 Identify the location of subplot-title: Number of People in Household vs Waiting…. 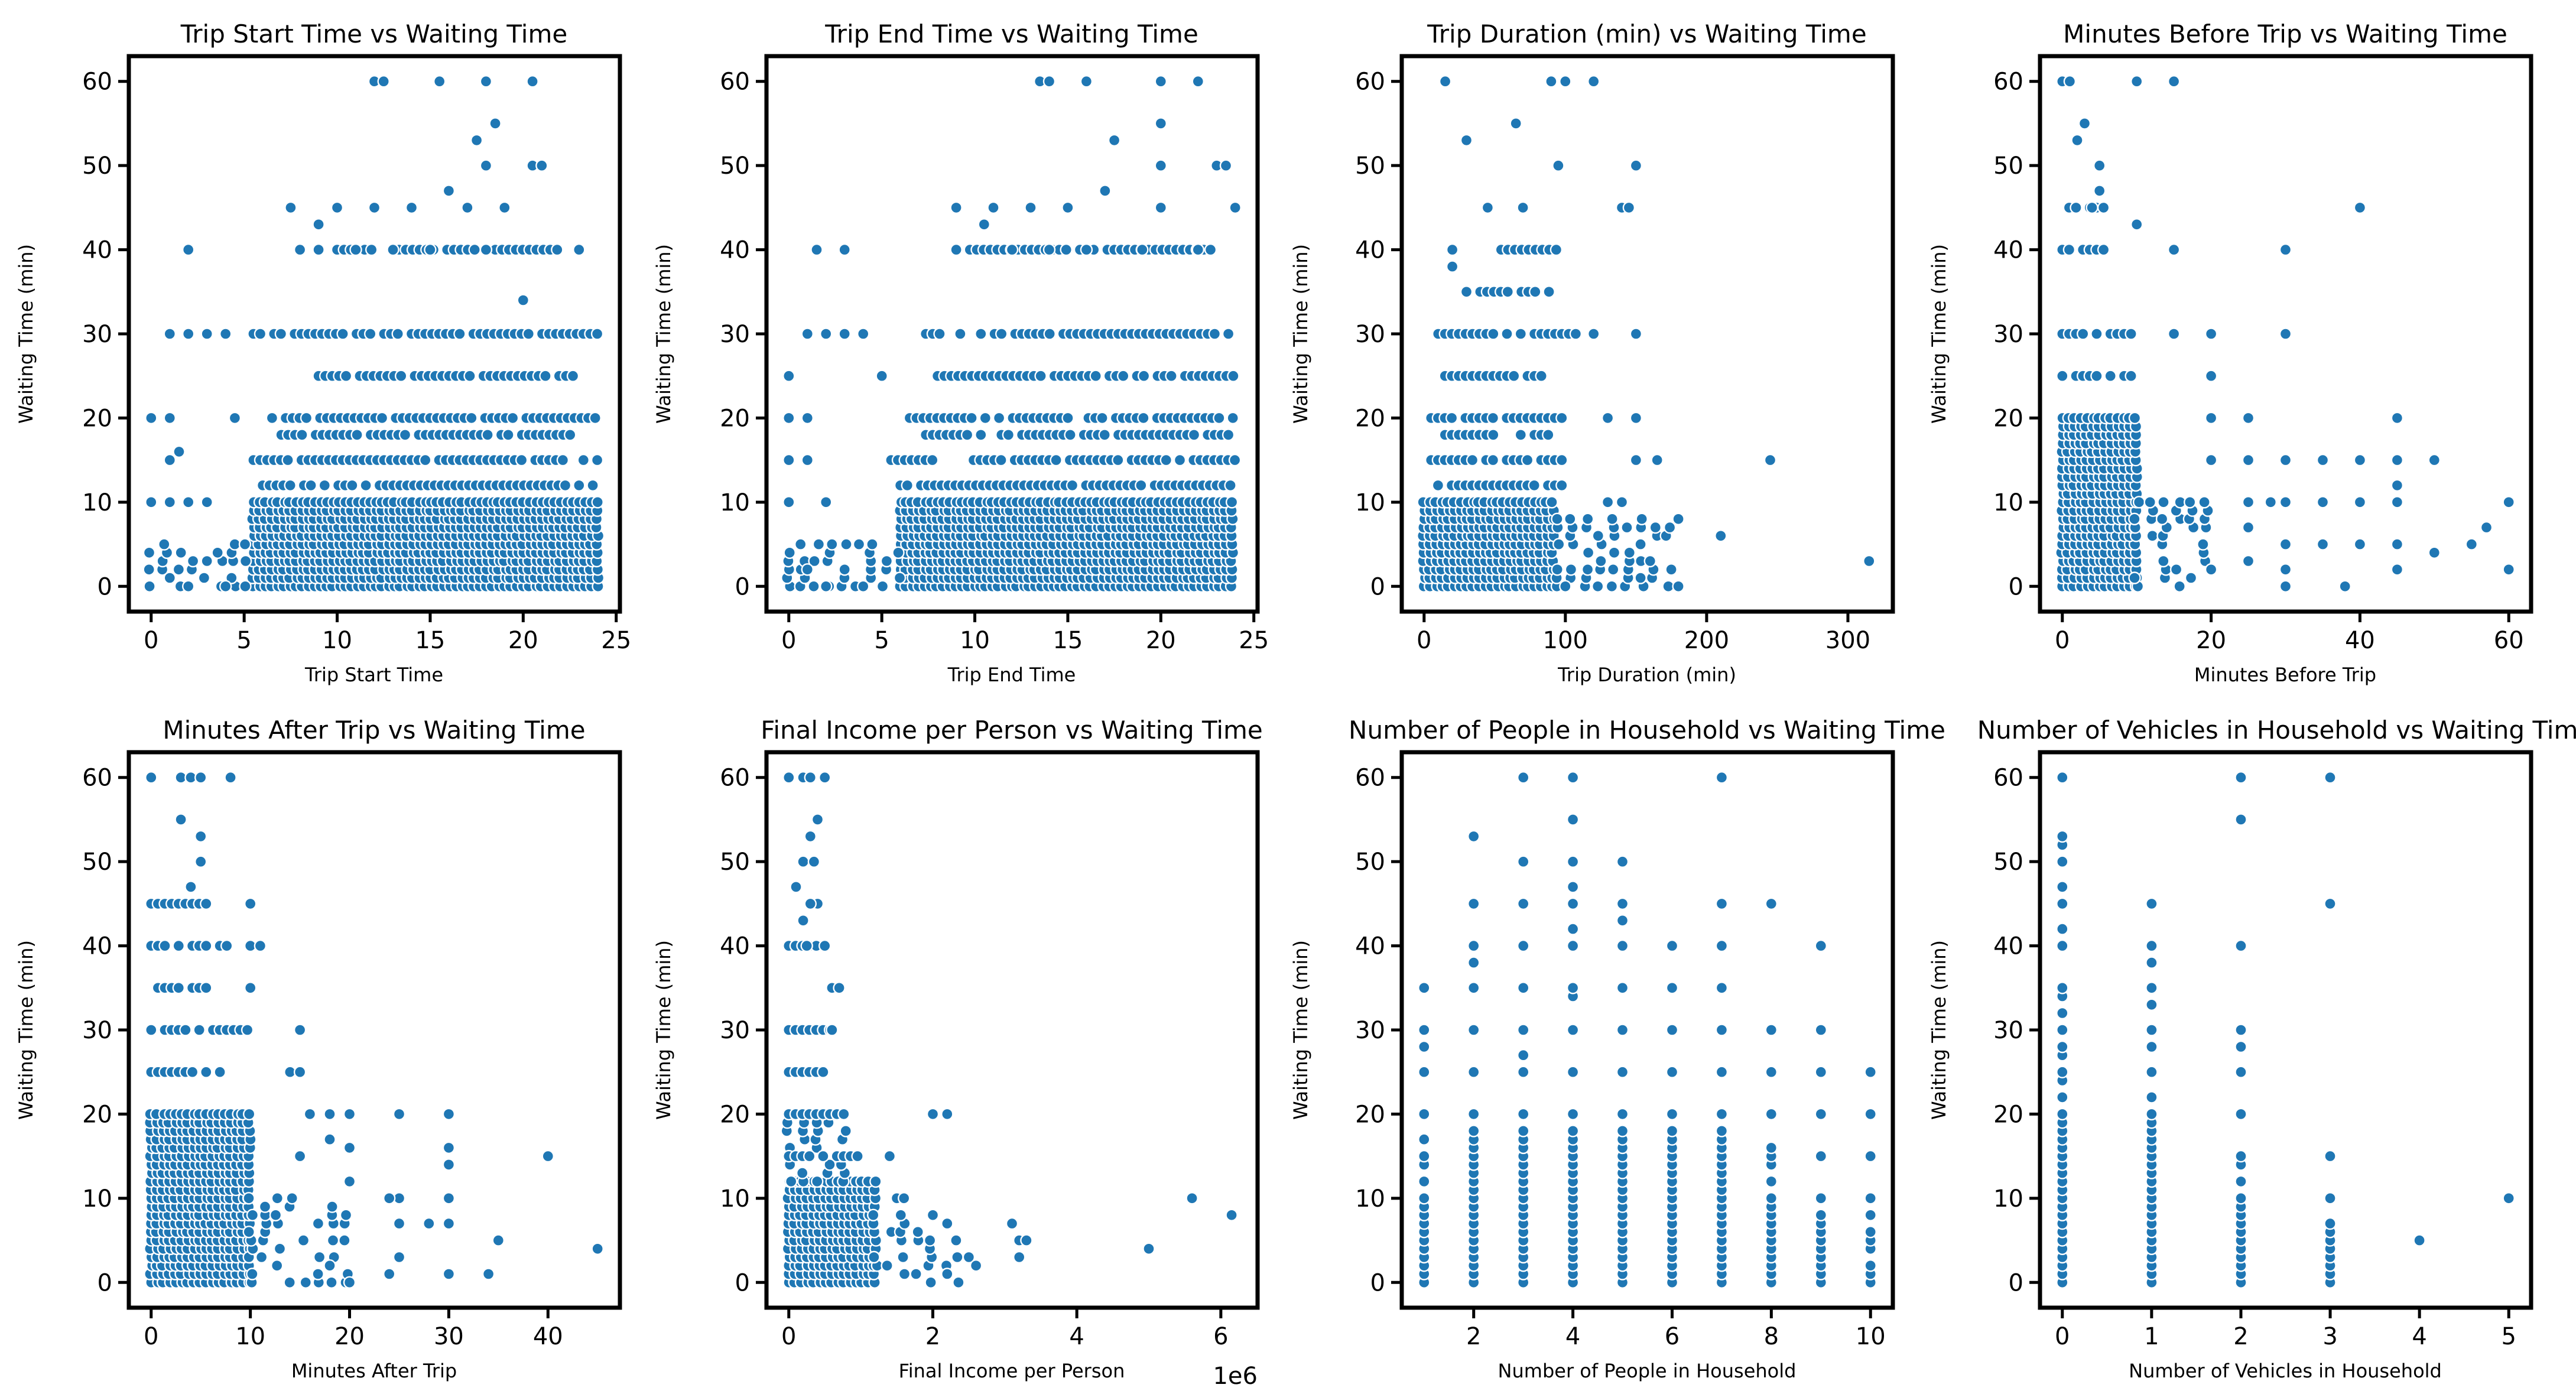
(1647, 731).